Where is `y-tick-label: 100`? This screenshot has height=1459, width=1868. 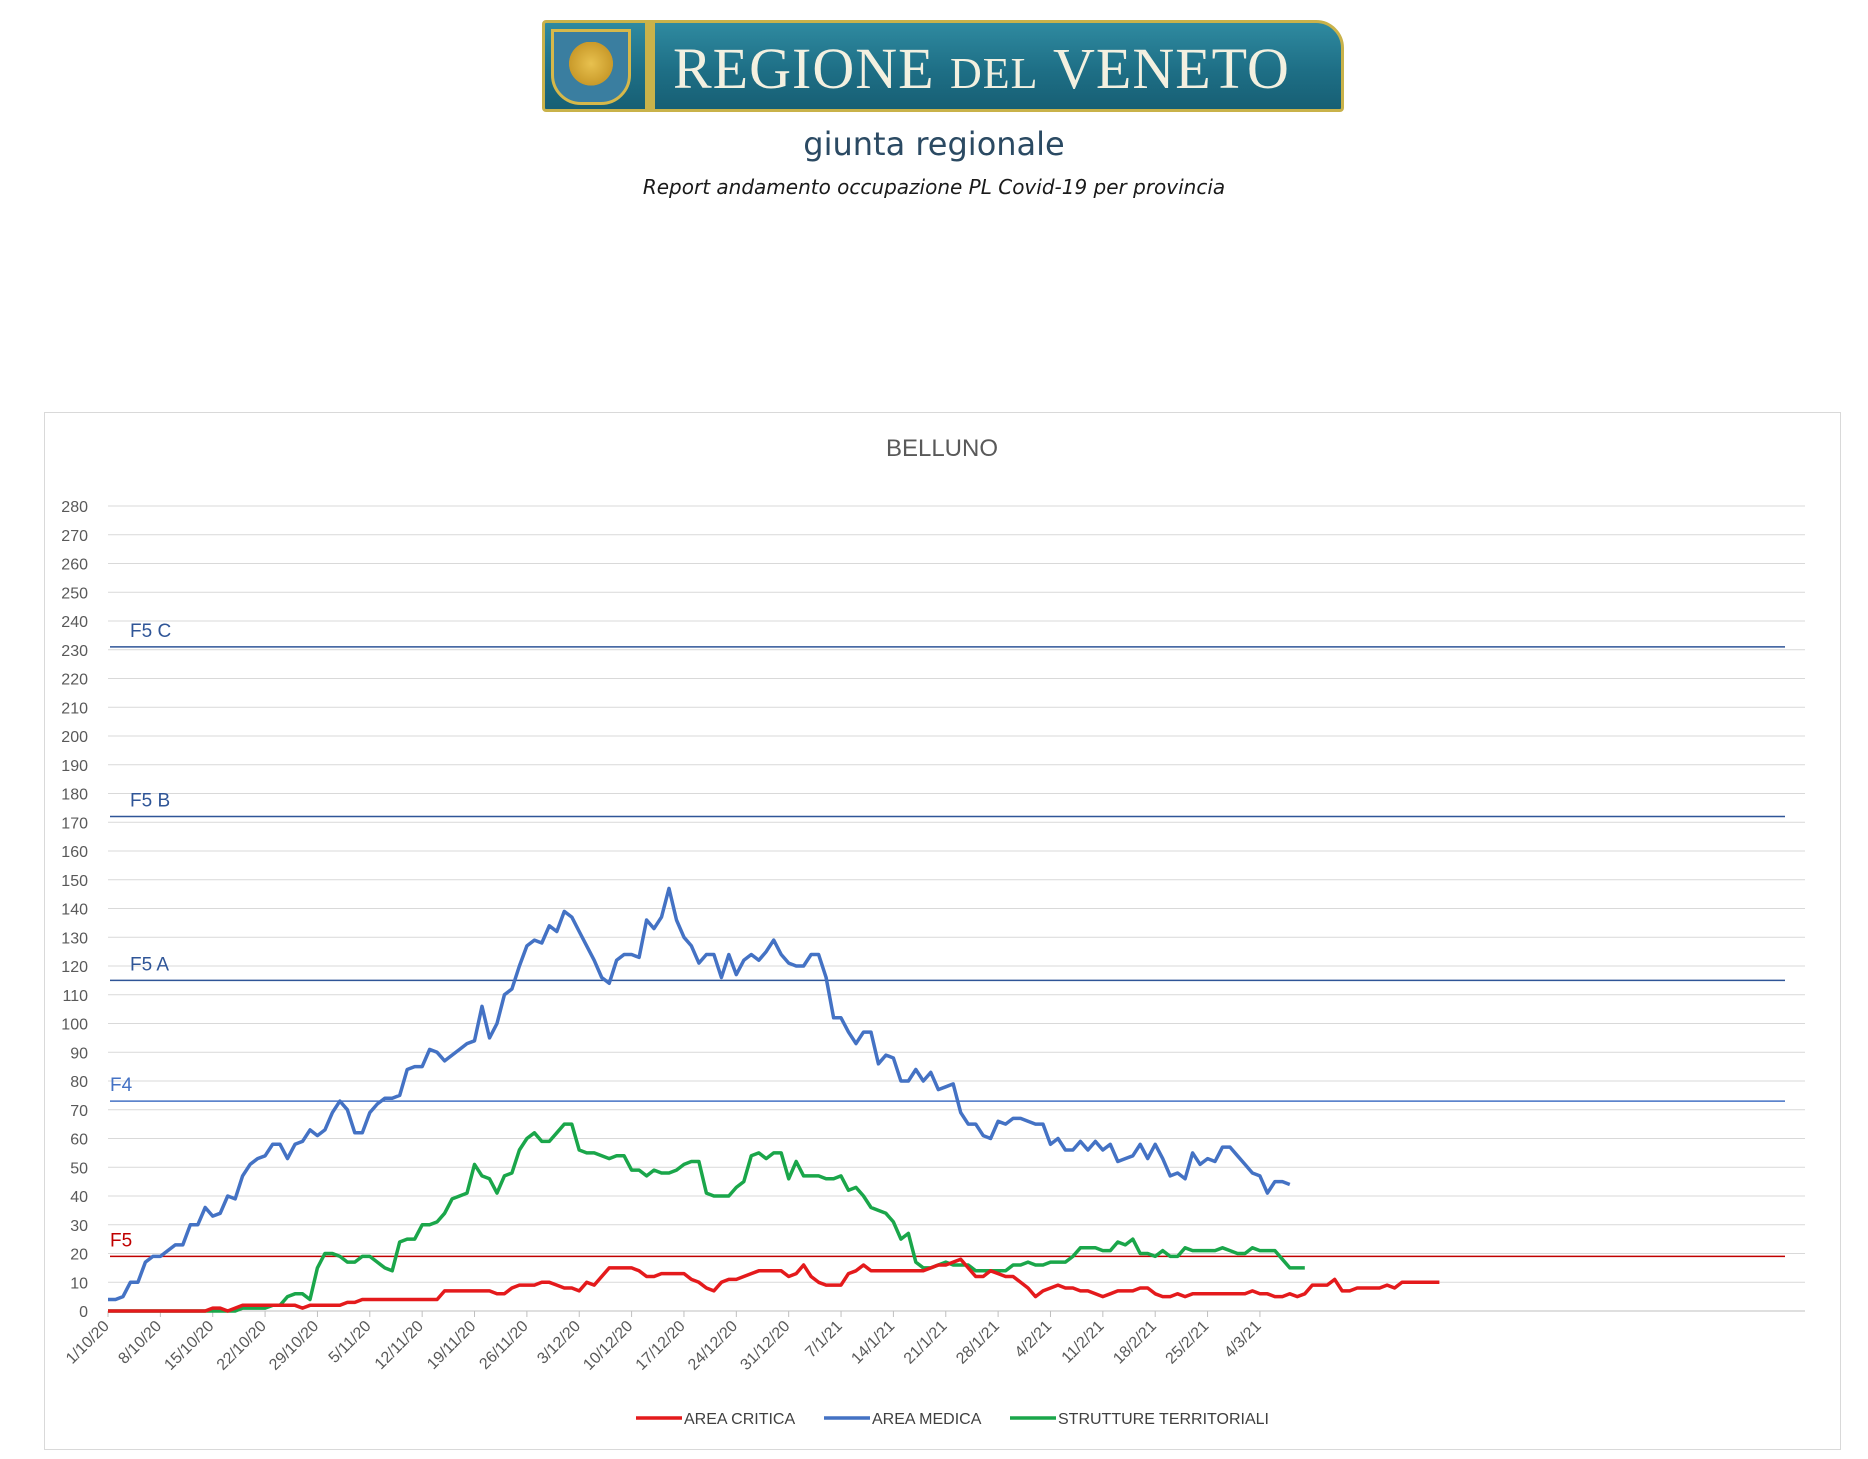 y-tick-label: 100 is located at coordinates (74, 1025).